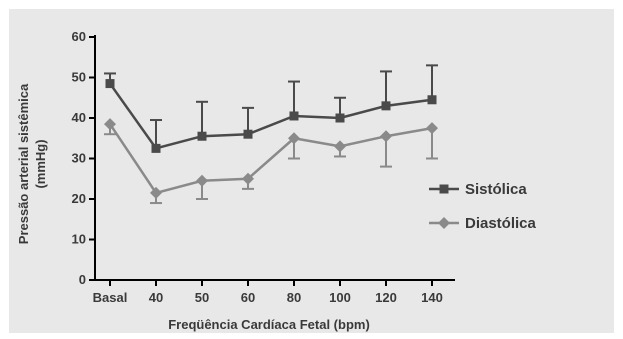  What do you see at coordinates (79, 117) in the screenshot?
I see `y-tick-label: 40` at bounding box center [79, 117].